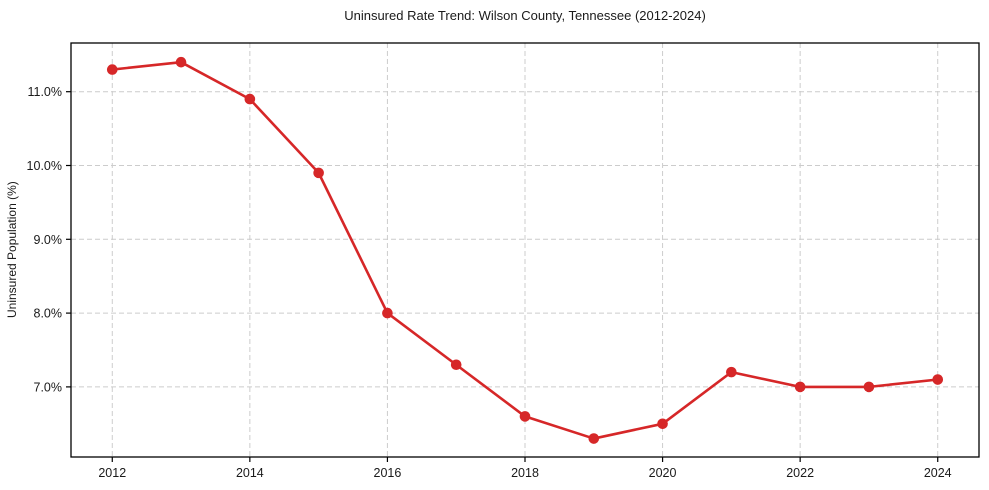 Image resolution: width=989 pixels, height=490 pixels. I want to click on x-tick-label: 2024, so click(938, 473).